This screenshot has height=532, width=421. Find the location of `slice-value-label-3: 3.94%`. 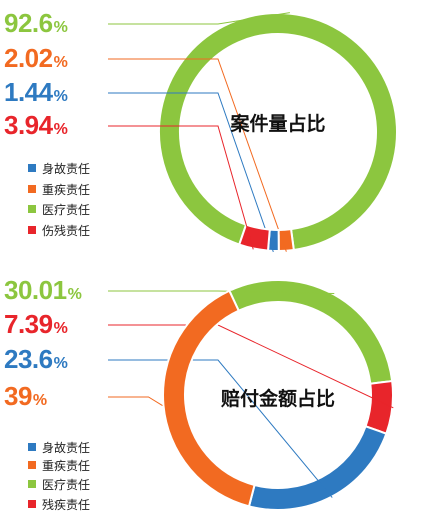

slice-value-label-3: 3.94% is located at coordinates (36, 125).